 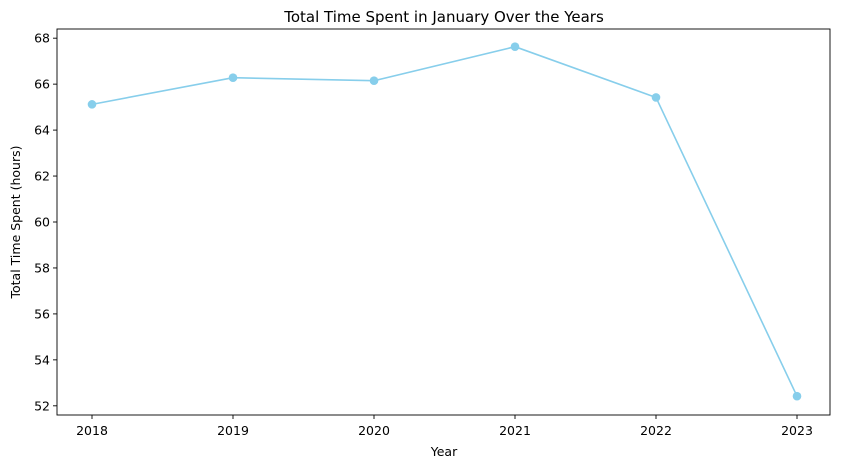 I want to click on y-tick-label: 52, so click(x=42, y=405).